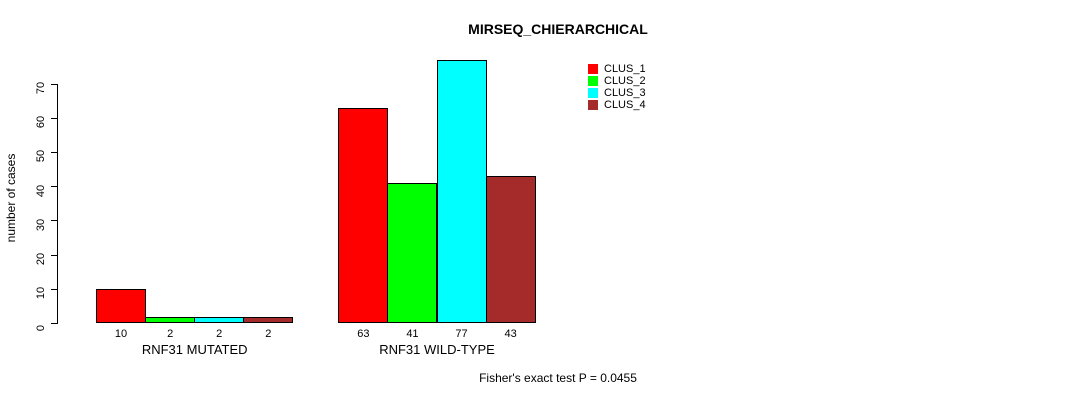 The image size is (1090, 400). What do you see at coordinates (437, 349) in the screenshot?
I see `group-label-rnf31-wild-type: RNF31 WILD-TYPE` at bounding box center [437, 349].